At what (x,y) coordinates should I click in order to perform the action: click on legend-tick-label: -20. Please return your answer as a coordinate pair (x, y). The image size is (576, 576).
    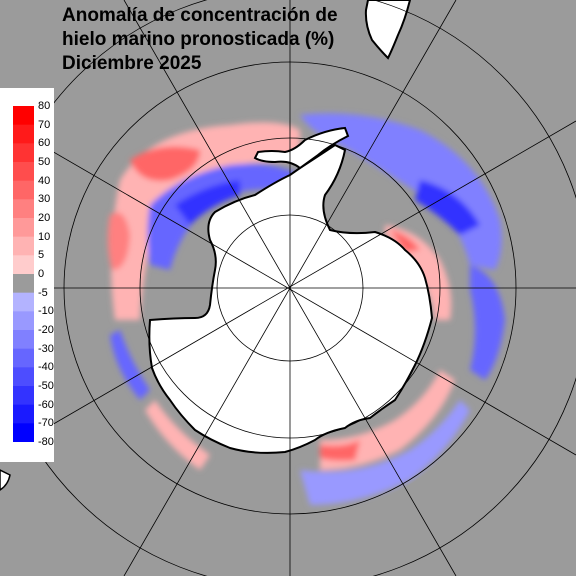
    Looking at the image, I should click on (46, 330).